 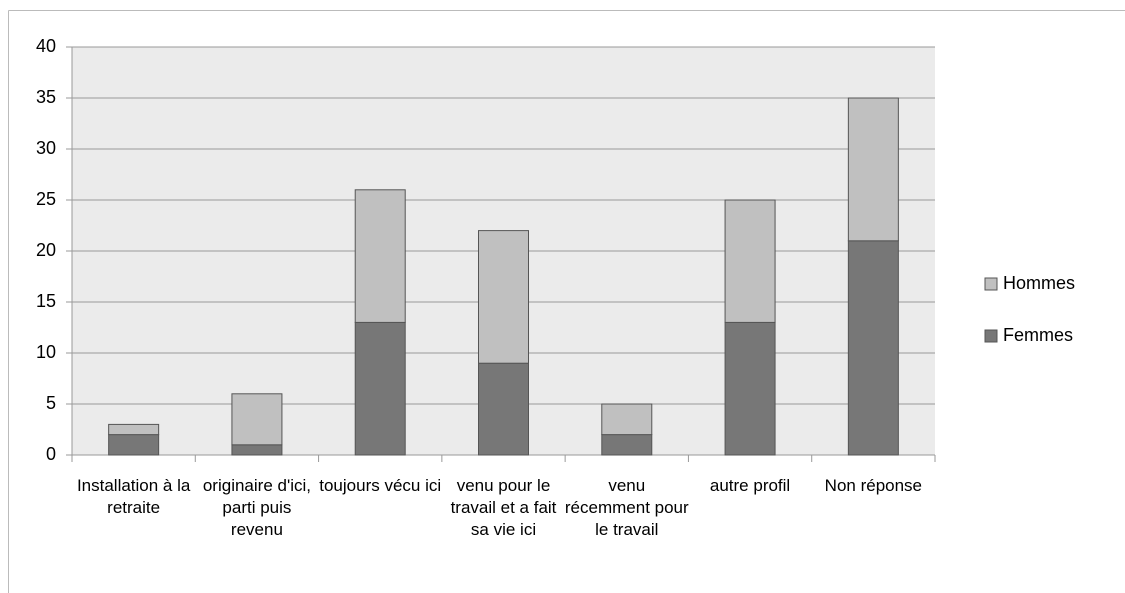 I want to click on y-tick-label: 30, so click(x=46, y=148).